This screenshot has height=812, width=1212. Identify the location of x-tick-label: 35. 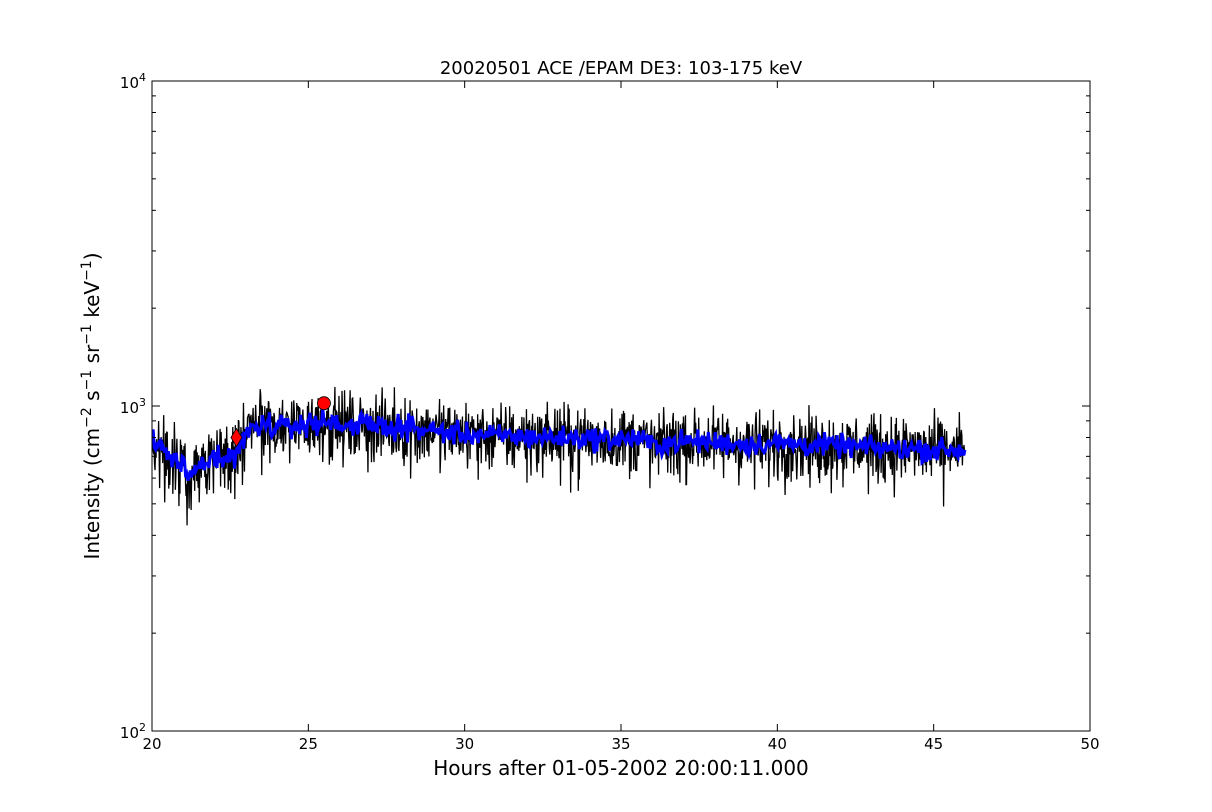
(620, 744).